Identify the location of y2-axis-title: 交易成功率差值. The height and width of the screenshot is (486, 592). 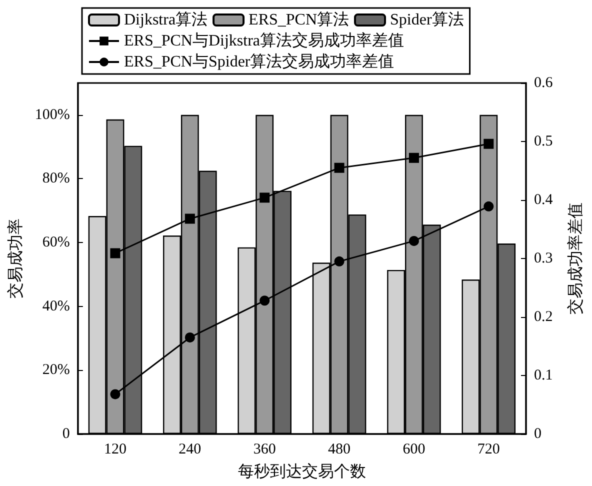
(575, 258).